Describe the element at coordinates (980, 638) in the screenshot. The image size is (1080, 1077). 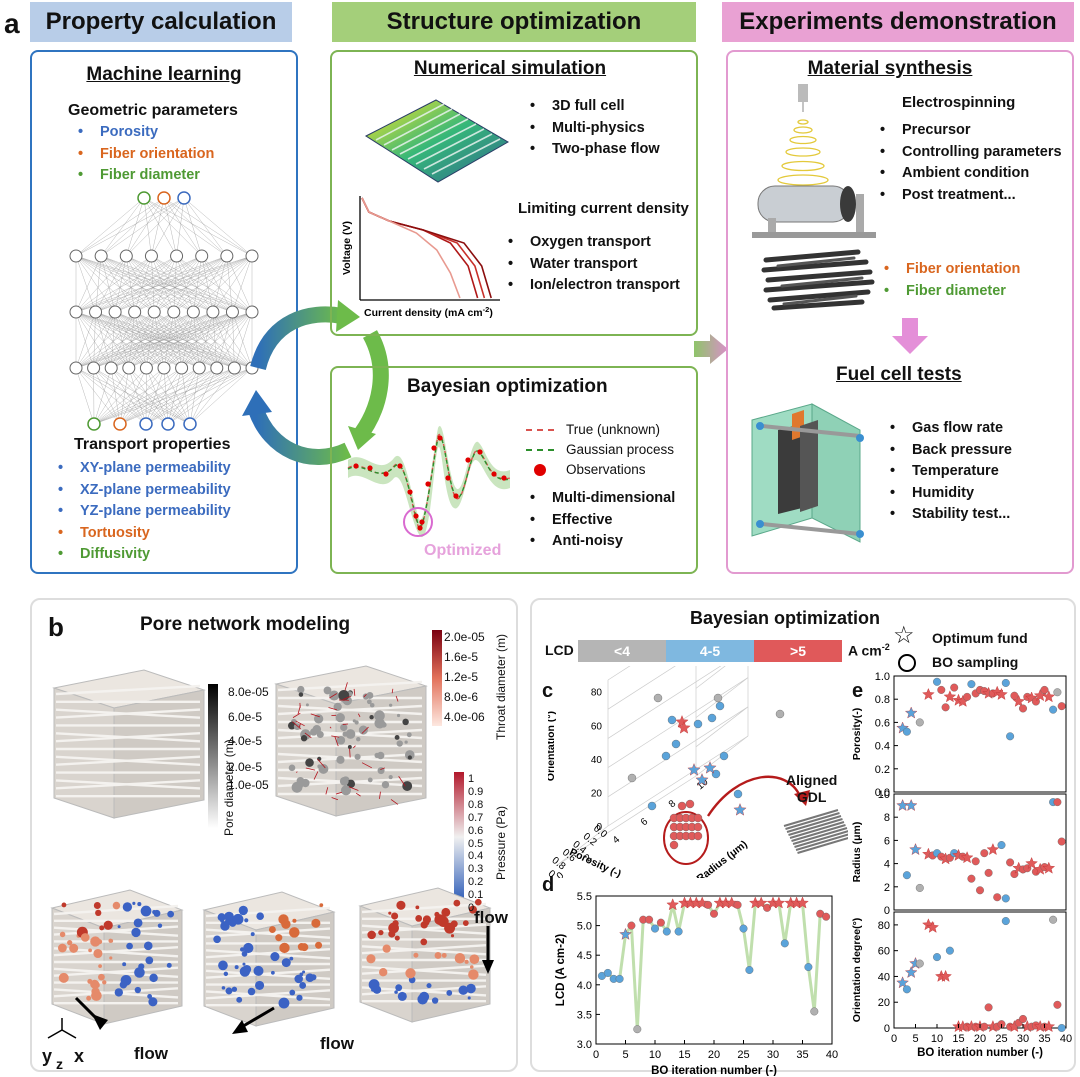
I see `legend-star-label: Optimum fund` at that location.